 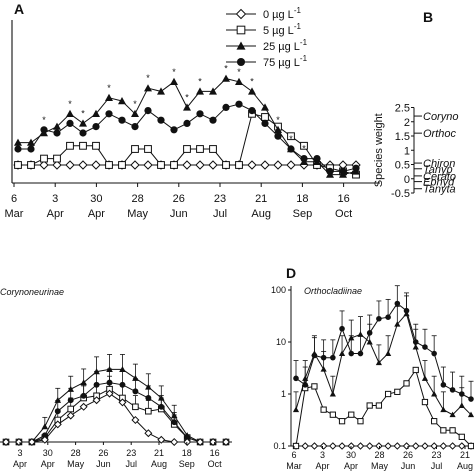 I want to click on panel-c-x-tick-month: Oct, so click(x=215, y=464).